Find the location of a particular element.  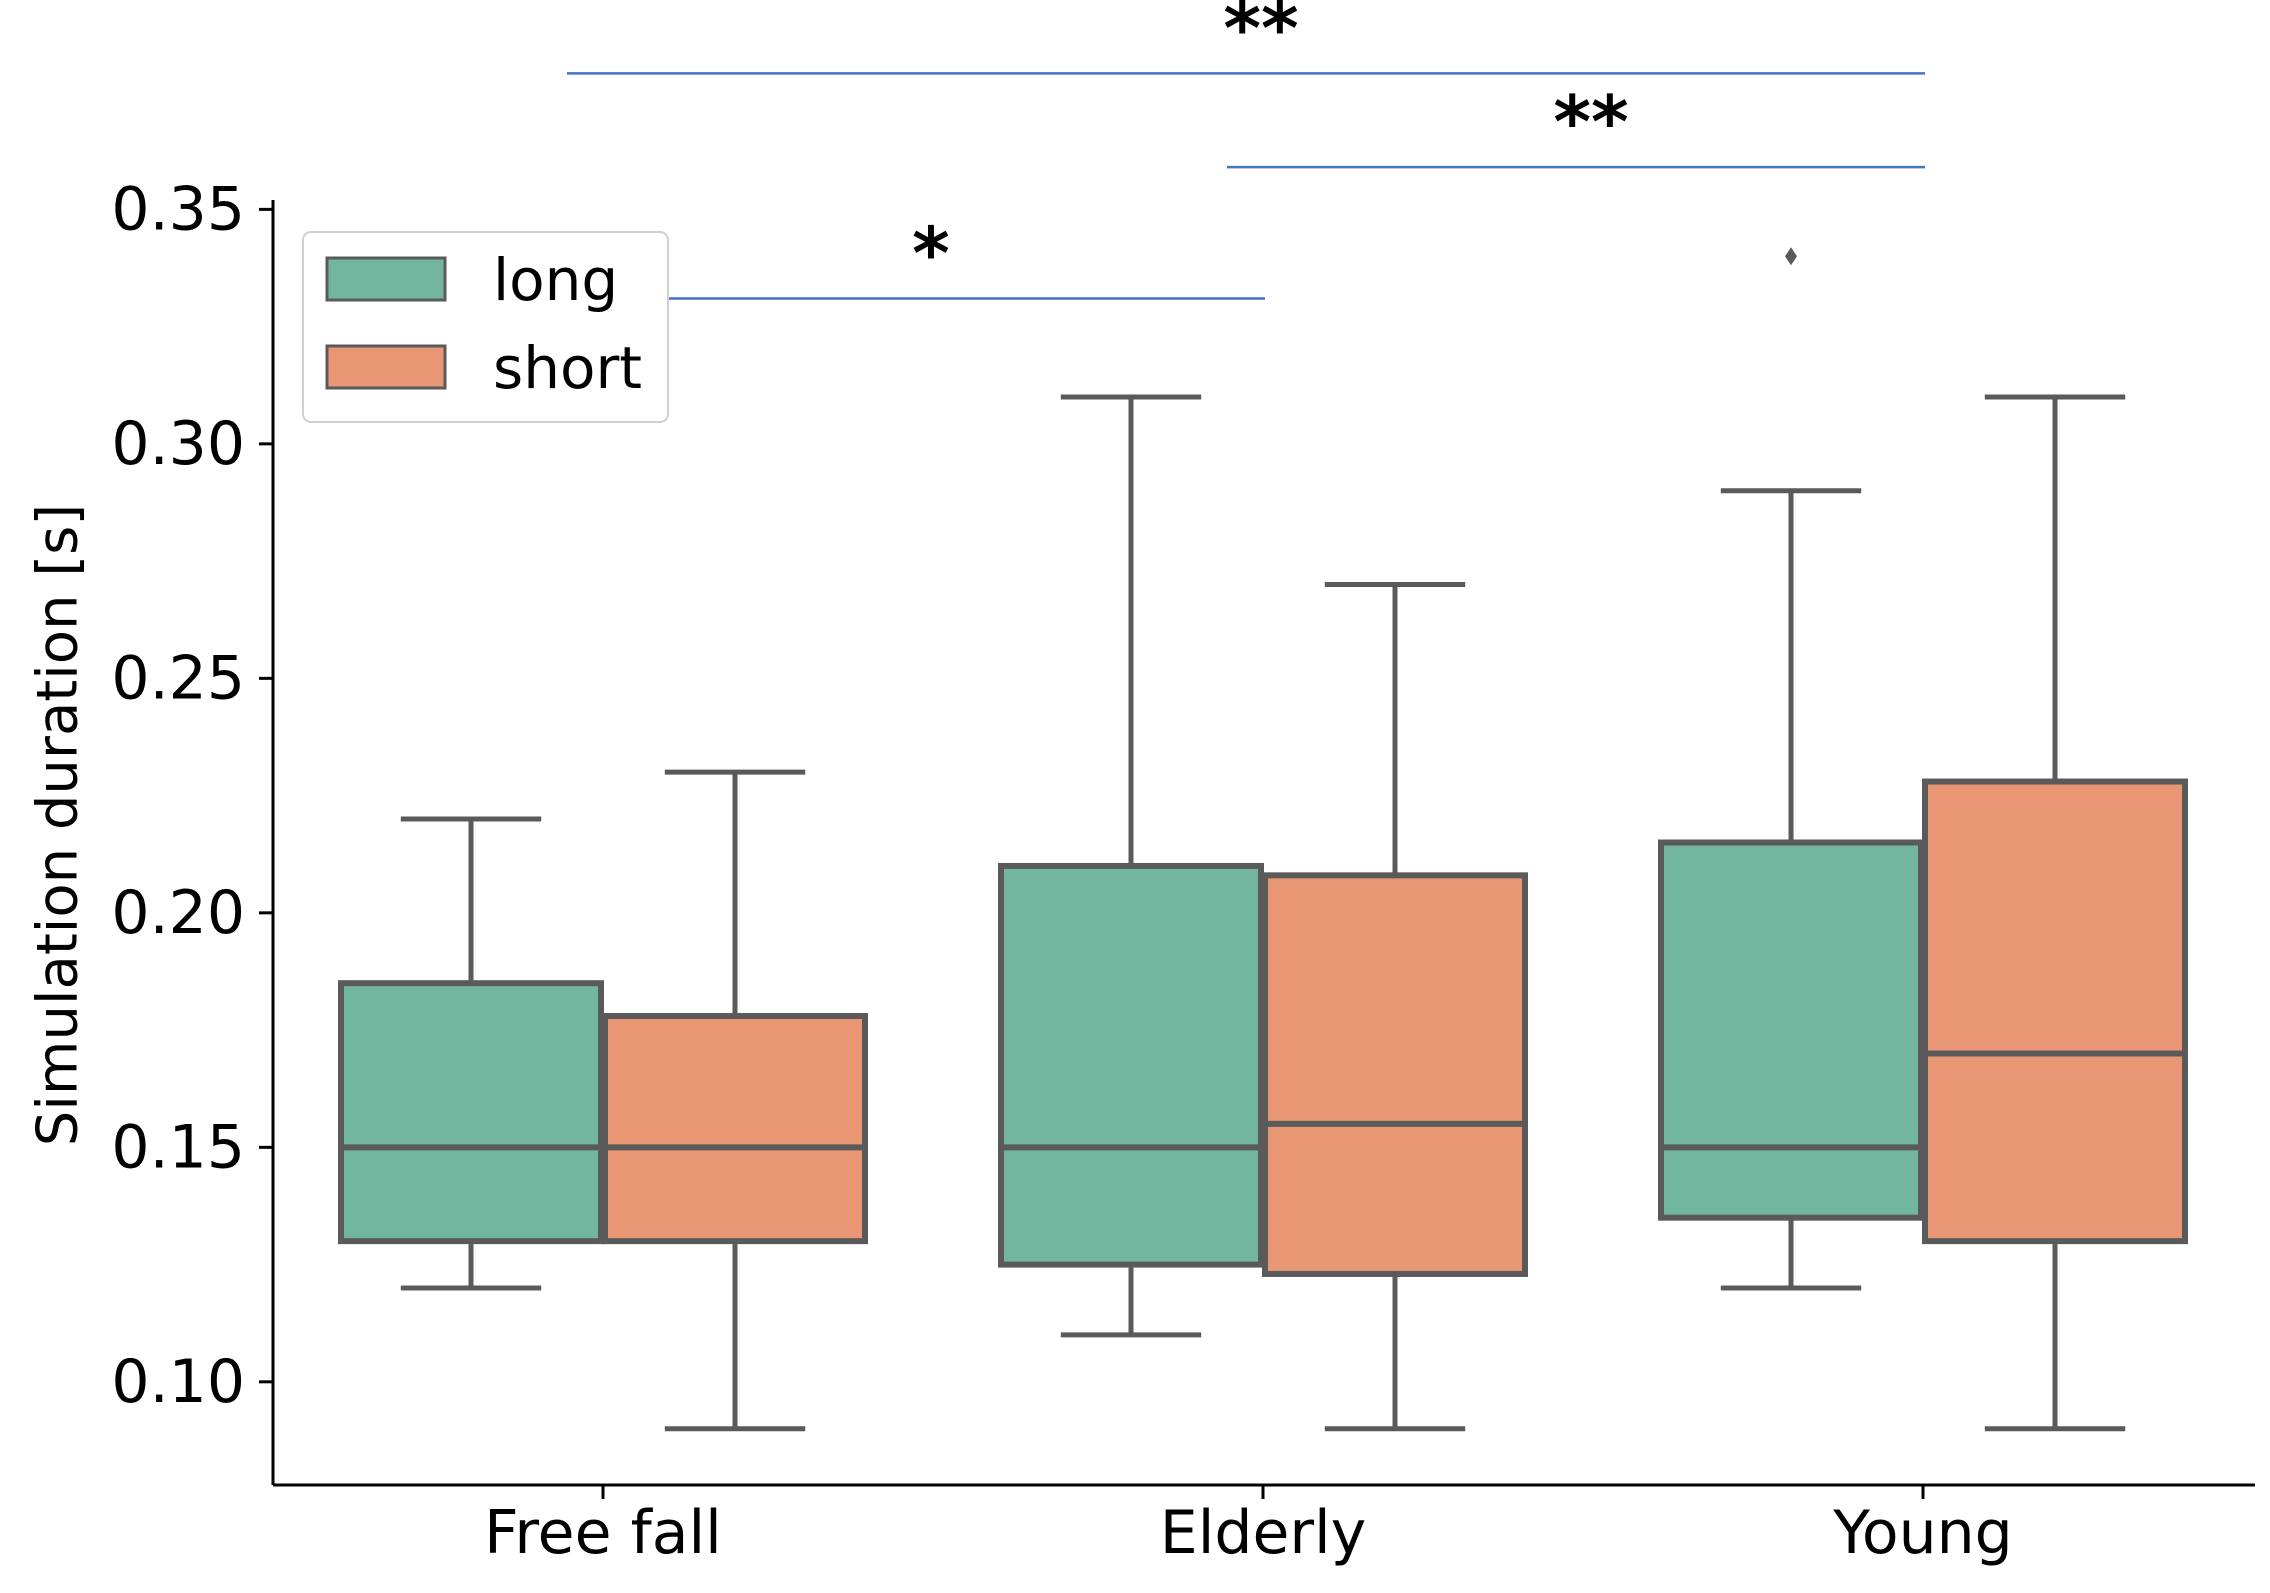

box-long-free-fall is located at coordinates (471, 1053).